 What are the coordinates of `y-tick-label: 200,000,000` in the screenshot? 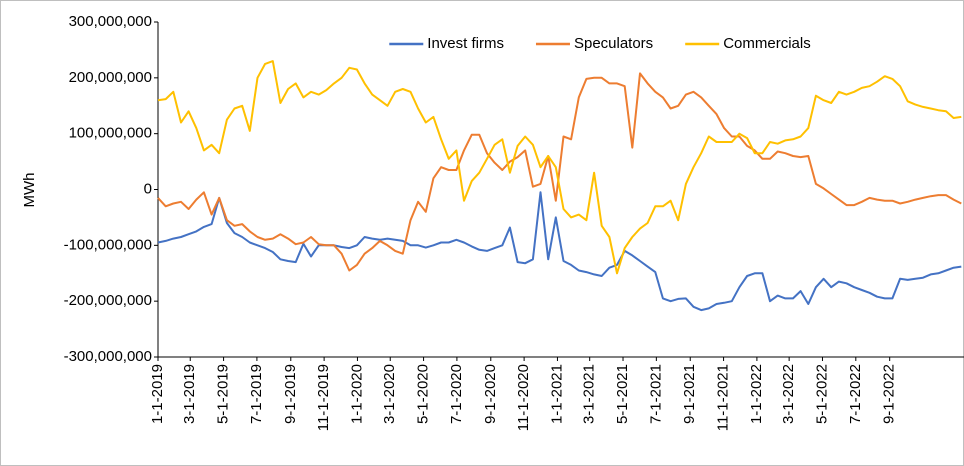 It's located at (110, 77).